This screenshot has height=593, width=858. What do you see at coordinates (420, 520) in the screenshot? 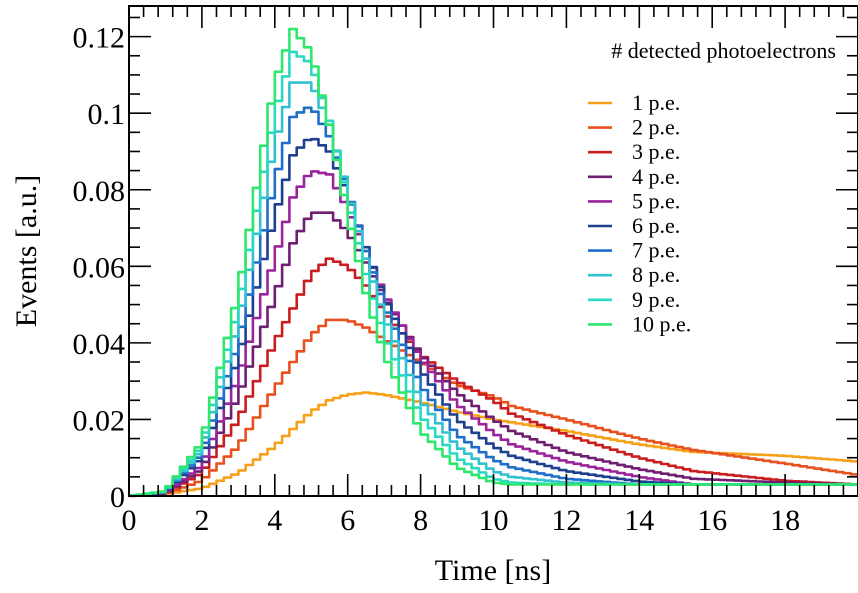
I see `x-tick-label: 8` at bounding box center [420, 520].